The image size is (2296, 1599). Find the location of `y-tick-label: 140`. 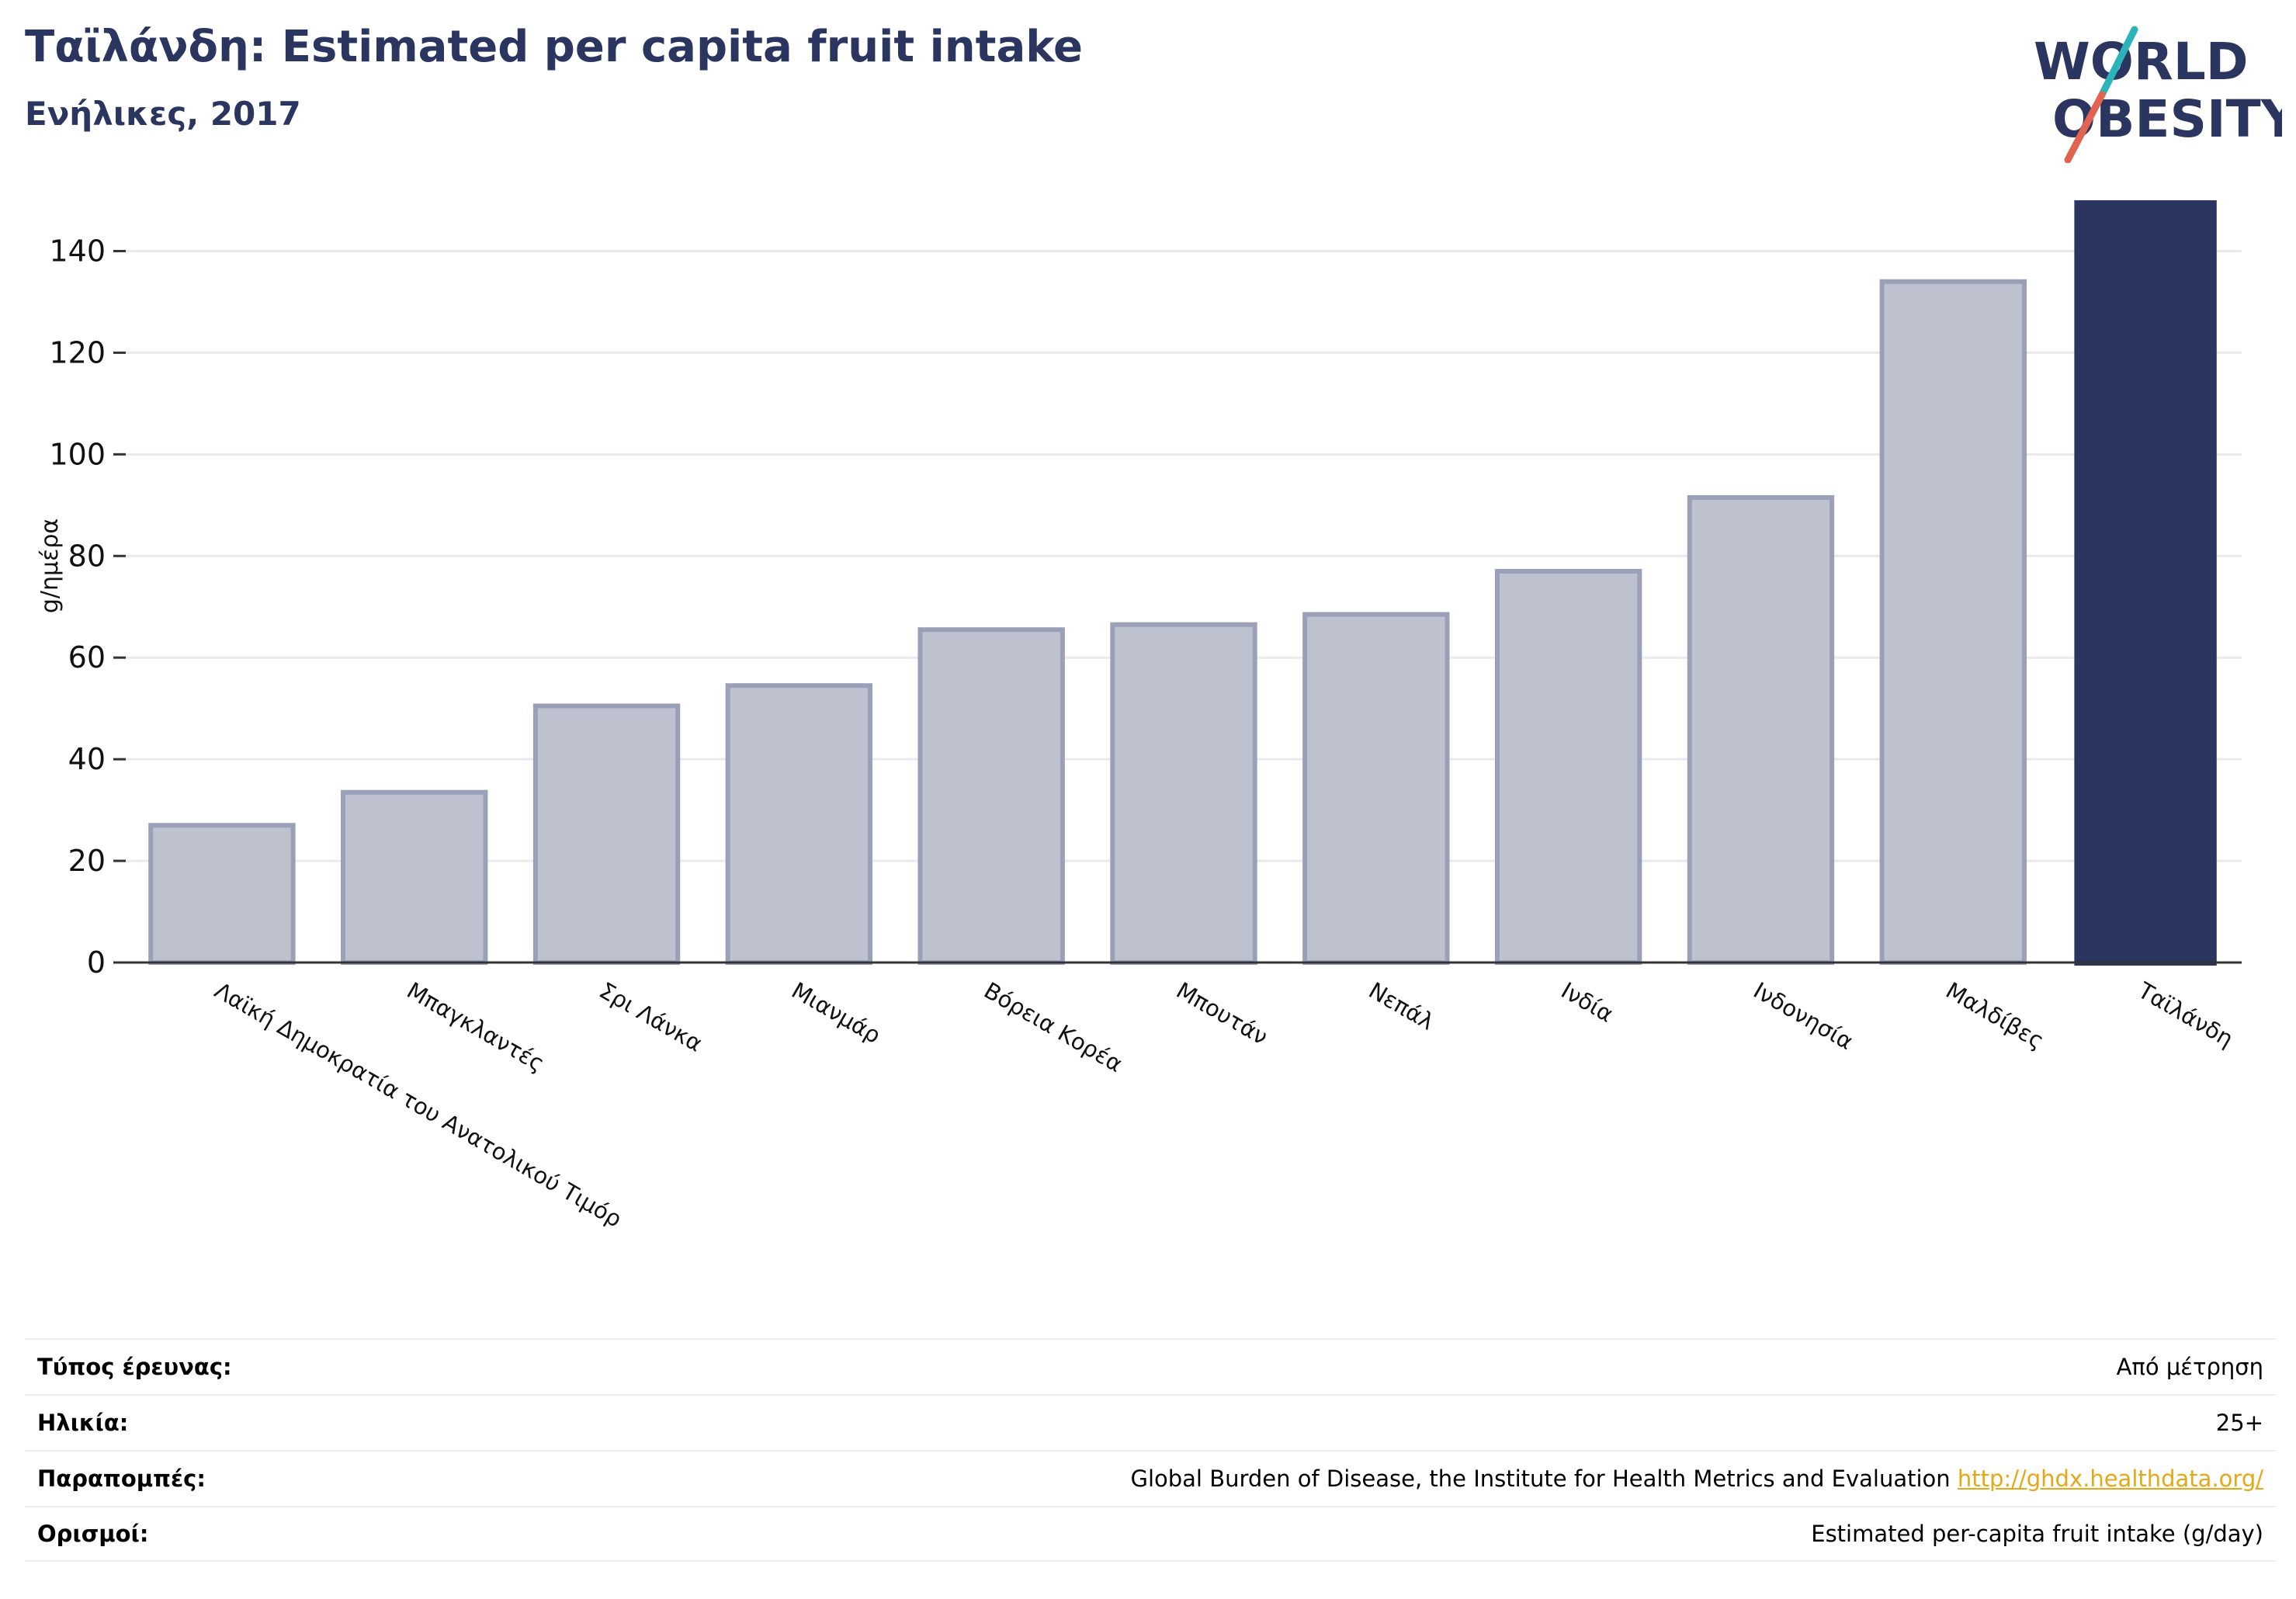

y-tick-label: 140 is located at coordinates (77, 251).